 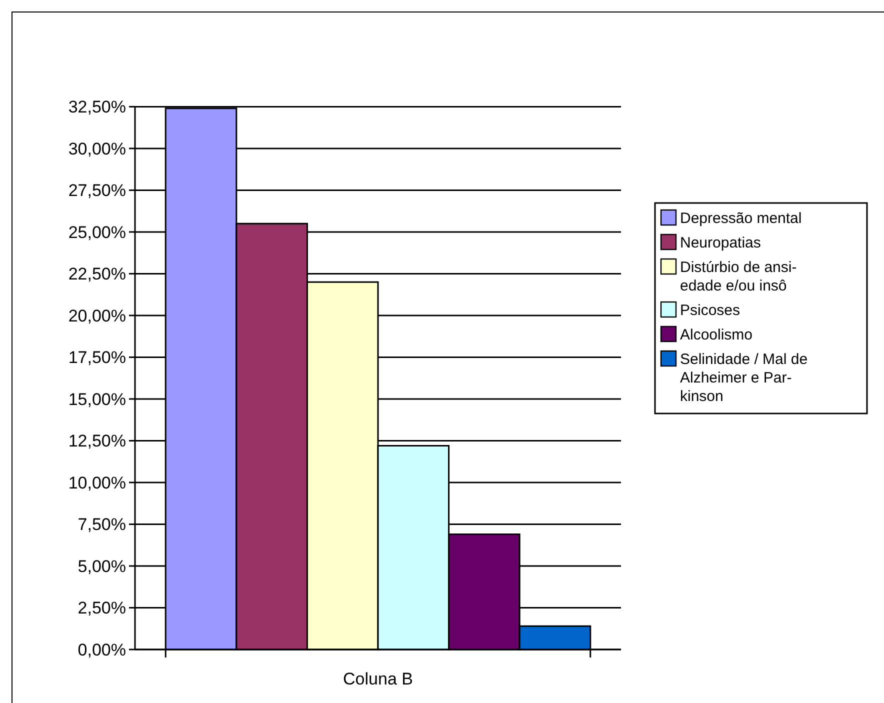 I want to click on y-tick-label: 0,00%, so click(x=102, y=650).